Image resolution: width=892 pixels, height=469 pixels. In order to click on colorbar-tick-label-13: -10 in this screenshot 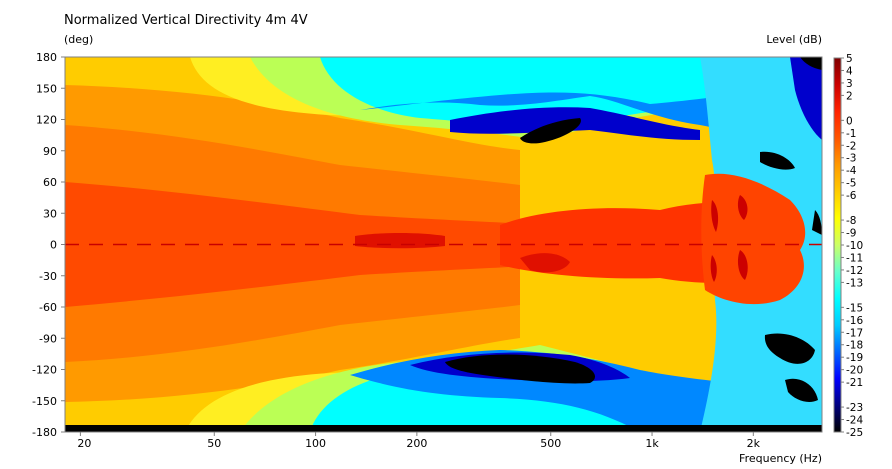, I will do `click(854, 246)`.